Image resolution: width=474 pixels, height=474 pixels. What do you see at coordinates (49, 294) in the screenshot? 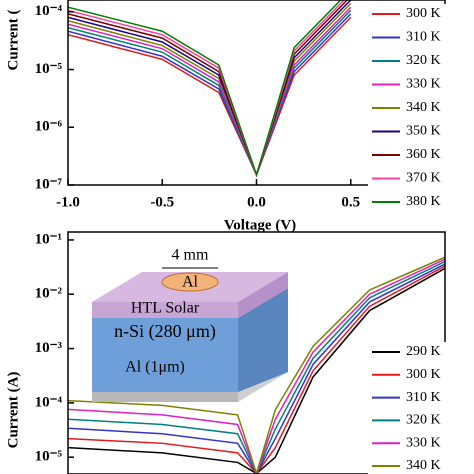
I see `y-tick-label: 10⁻²` at bounding box center [49, 294].